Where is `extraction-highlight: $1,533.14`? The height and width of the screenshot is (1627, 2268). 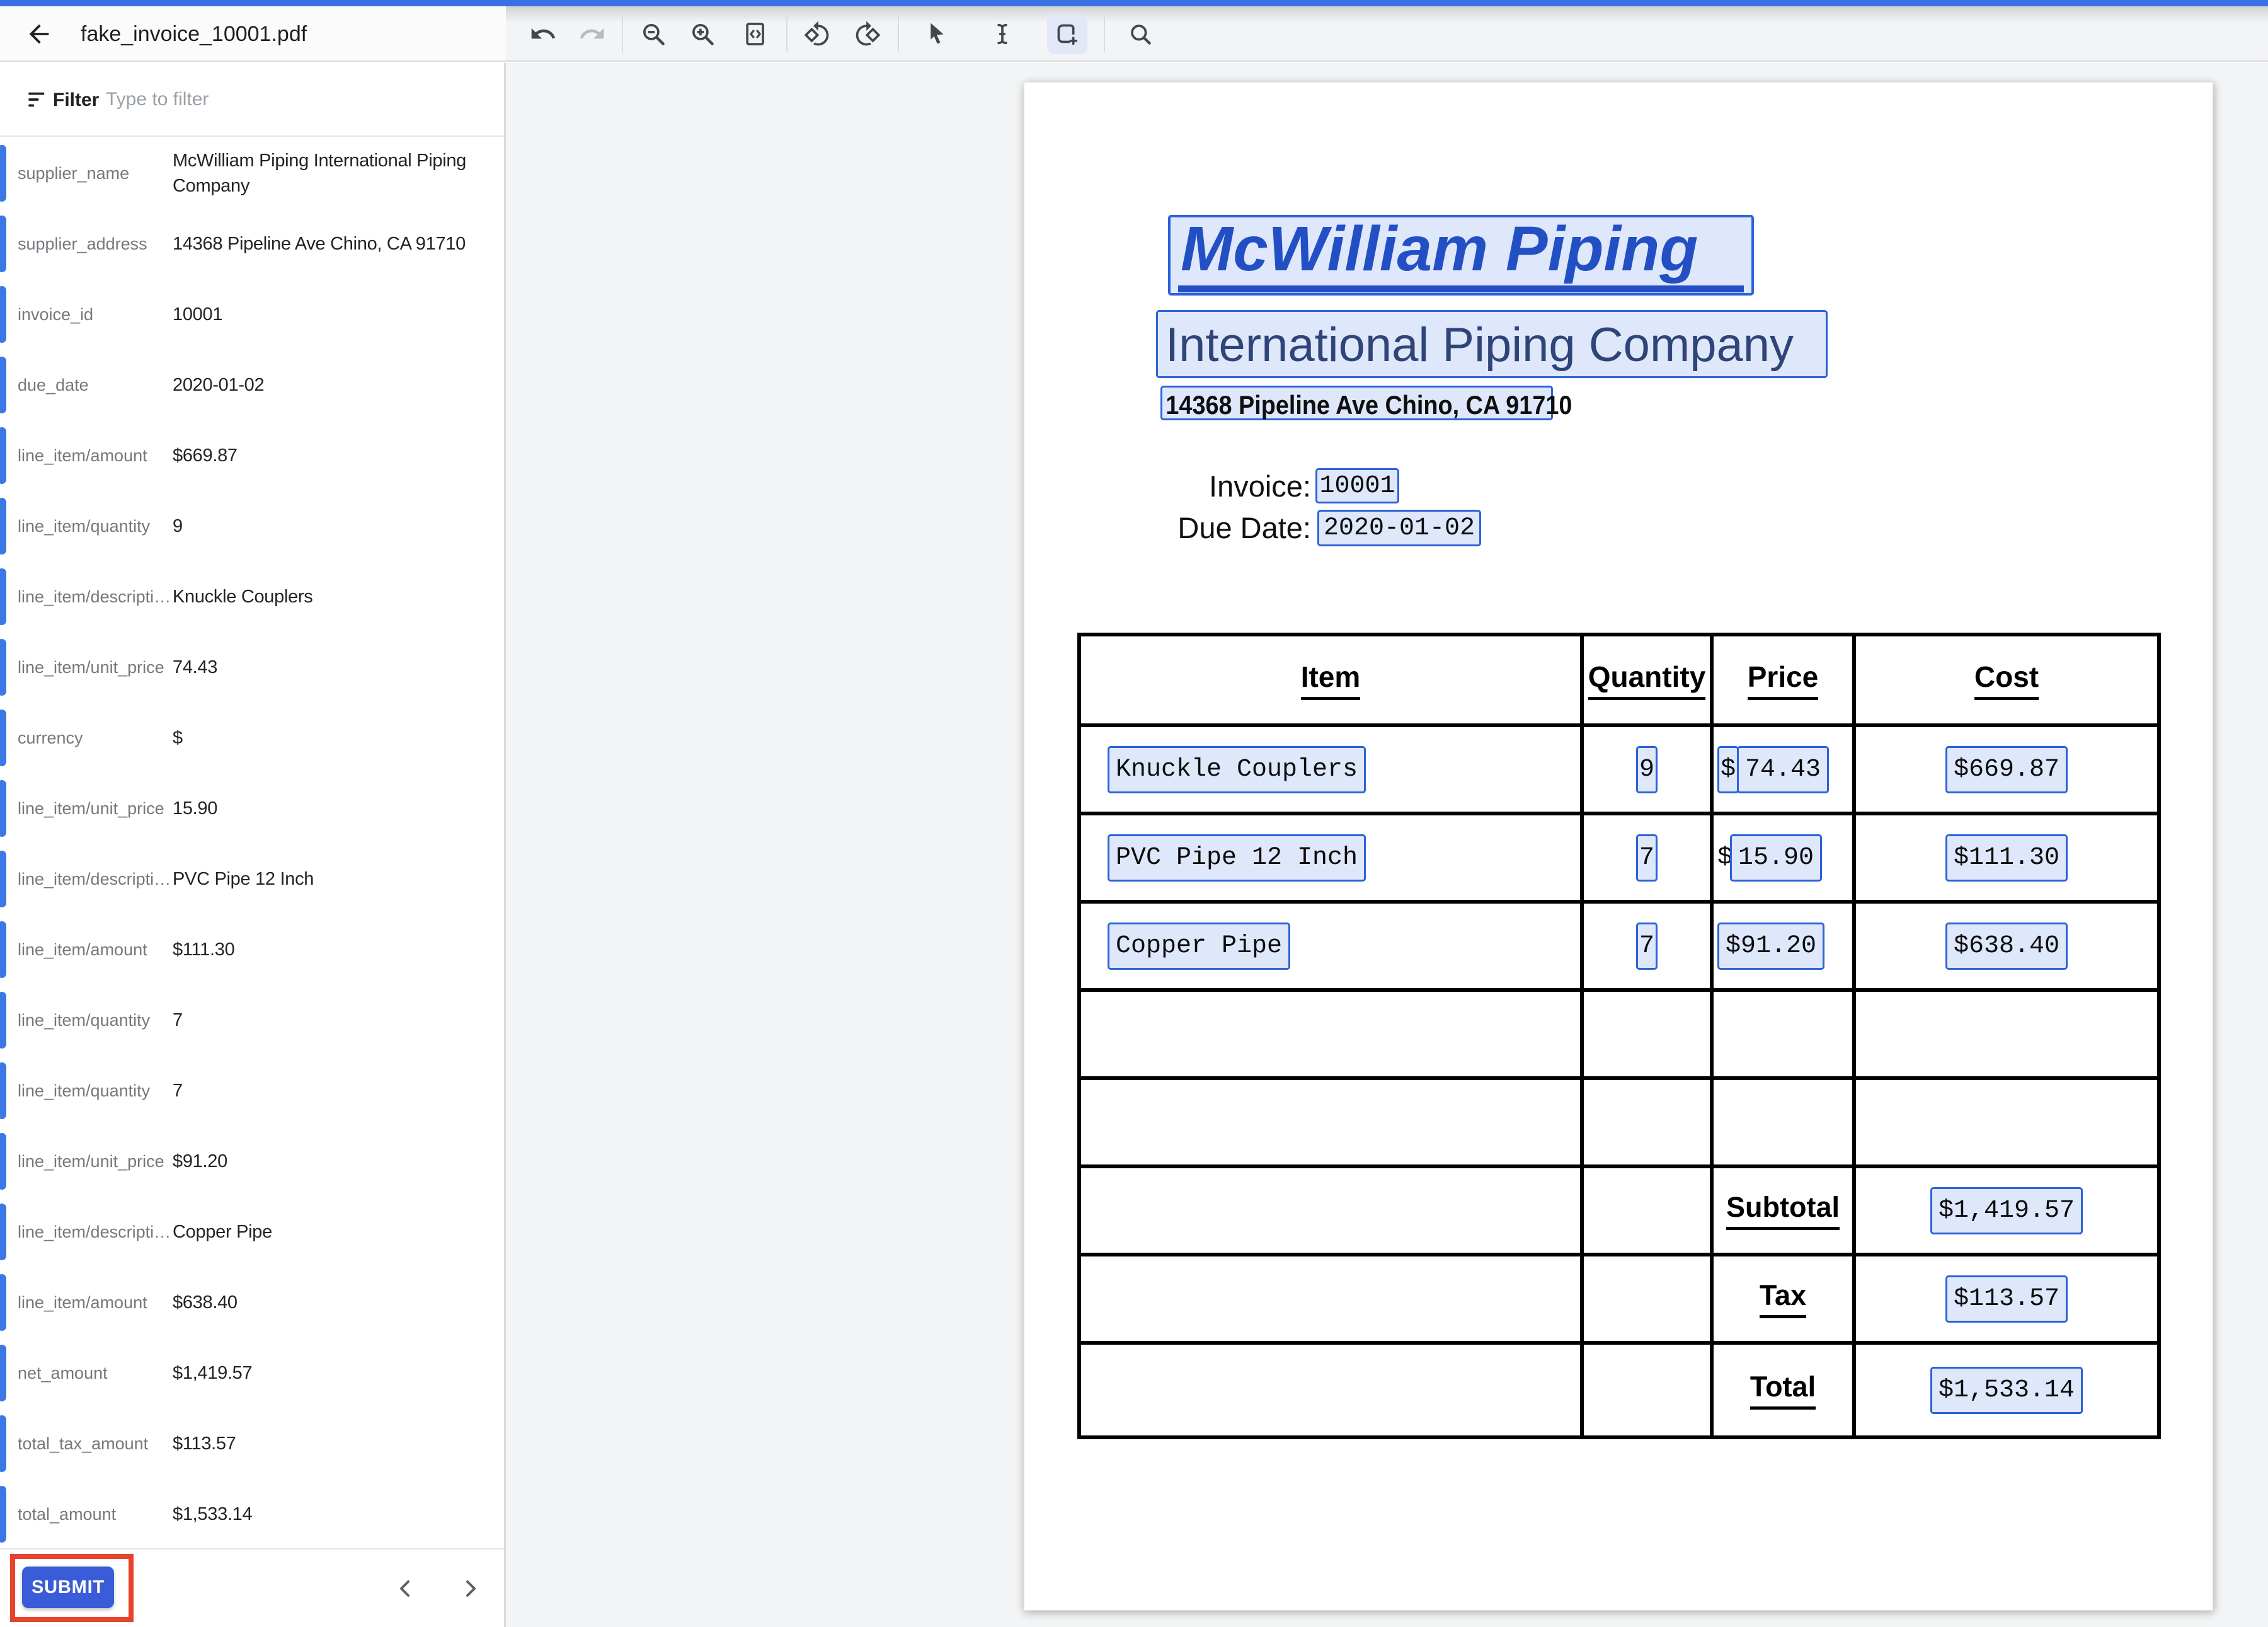 extraction-highlight: $1,533.14 is located at coordinates (2006, 1390).